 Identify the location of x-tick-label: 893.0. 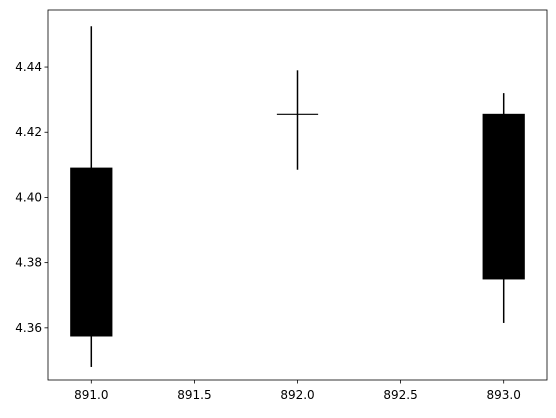
(504, 395).